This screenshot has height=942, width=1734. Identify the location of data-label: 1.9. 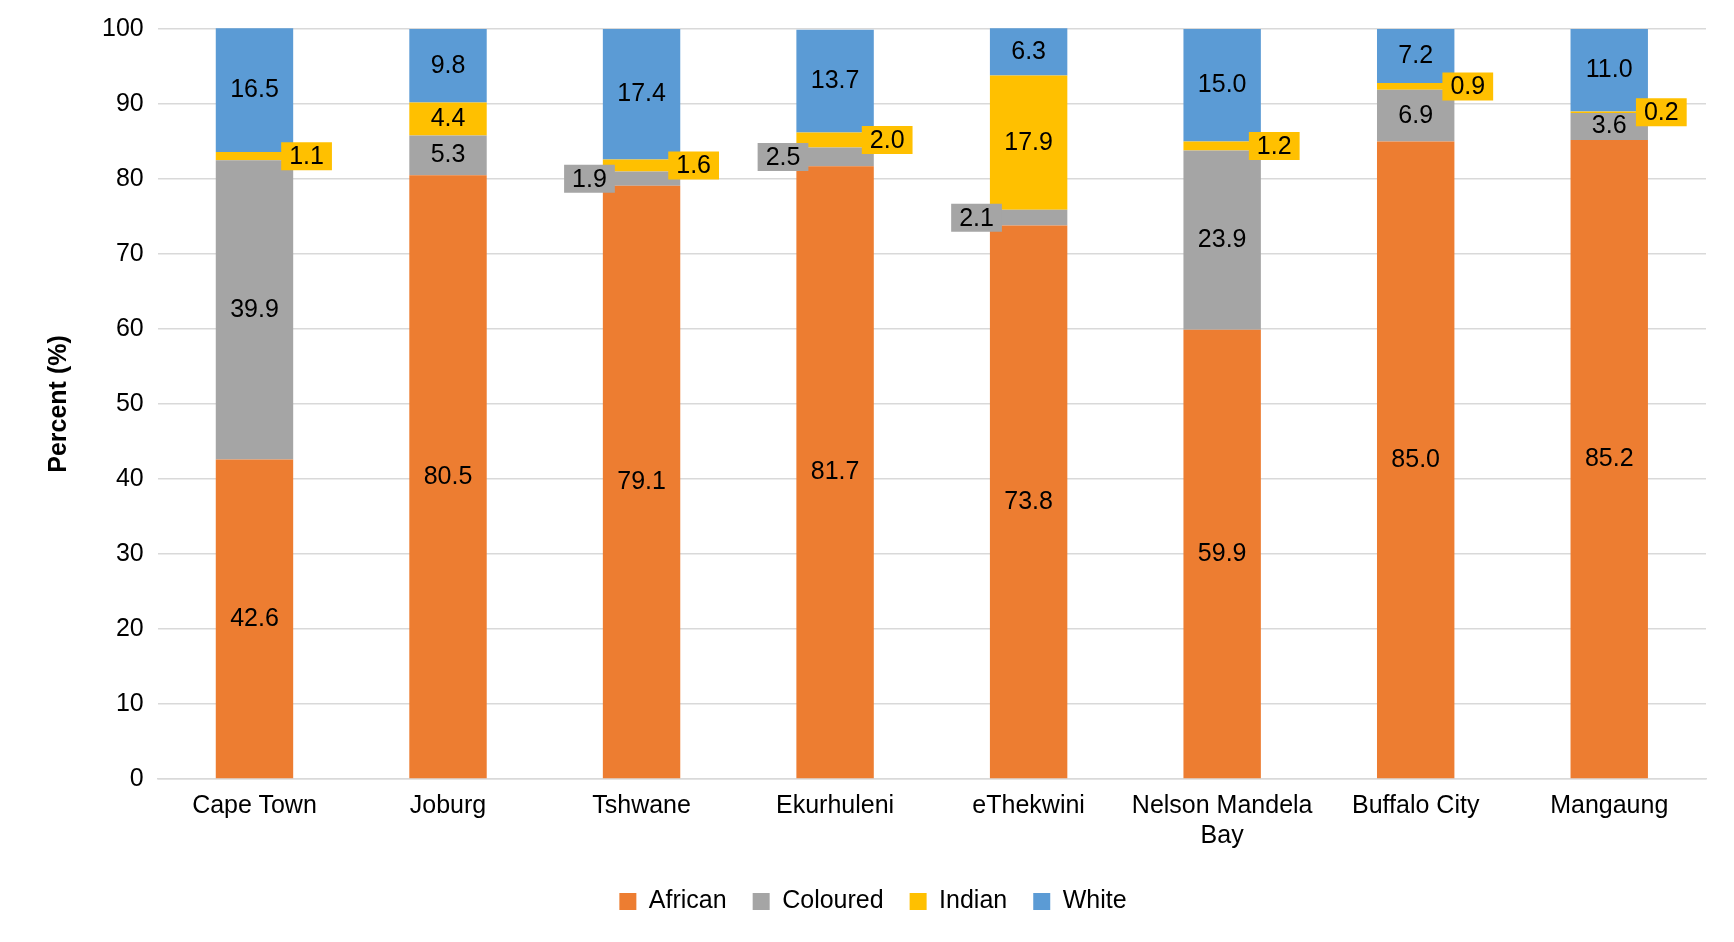
(589, 177).